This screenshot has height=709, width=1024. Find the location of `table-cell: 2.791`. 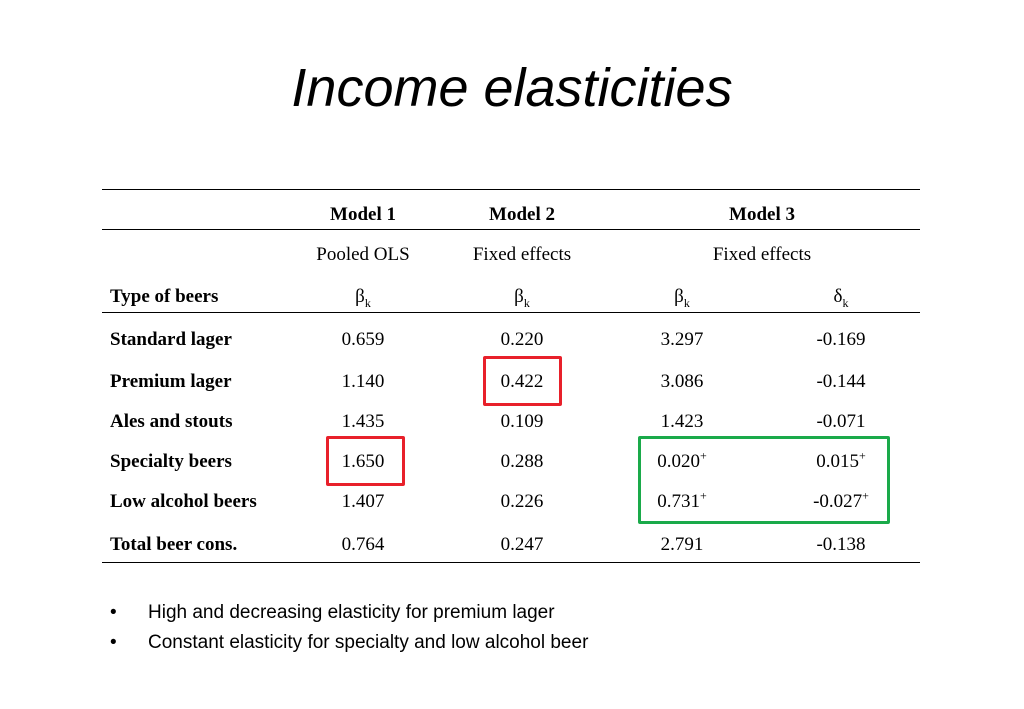

table-cell: 2.791 is located at coordinates (682, 544).